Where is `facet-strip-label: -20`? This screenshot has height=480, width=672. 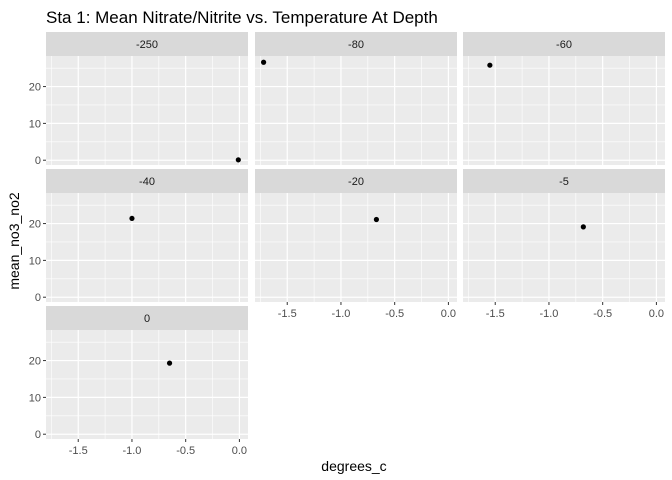
facet-strip-label: -20 is located at coordinates (356, 182).